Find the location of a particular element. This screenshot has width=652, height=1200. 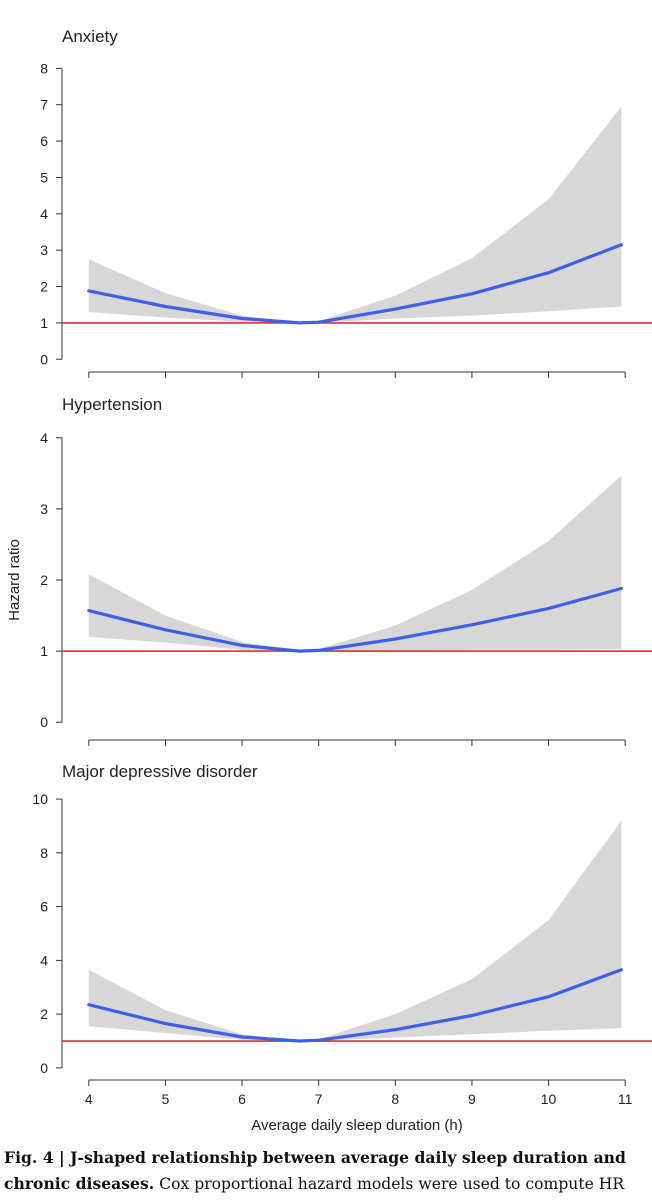

panel-title: Hypertension is located at coordinates (112, 404).